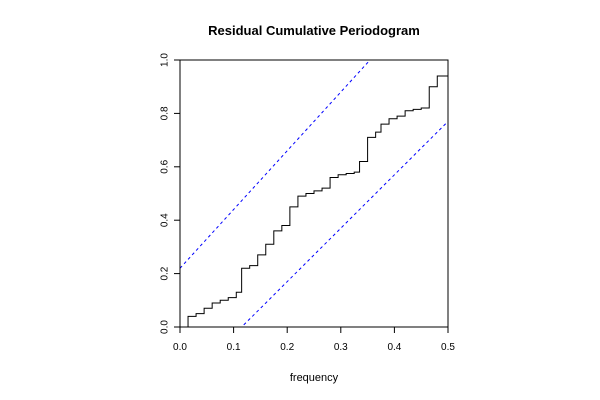 This screenshot has height=400, width=600. What do you see at coordinates (448, 347) in the screenshot?
I see `x-tick-label: 0.5` at bounding box center [448, 347].